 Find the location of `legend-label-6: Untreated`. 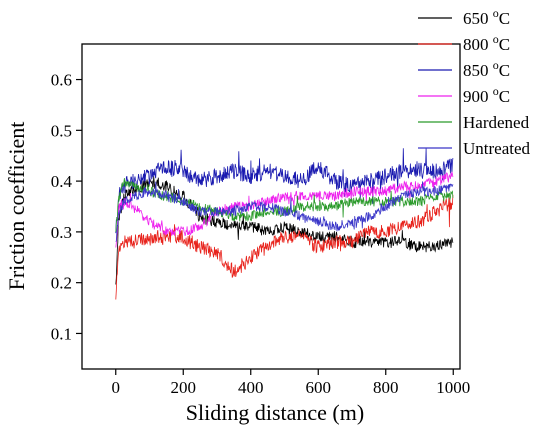

legend-label-6: Untreated is located at coordinates (497, 148).